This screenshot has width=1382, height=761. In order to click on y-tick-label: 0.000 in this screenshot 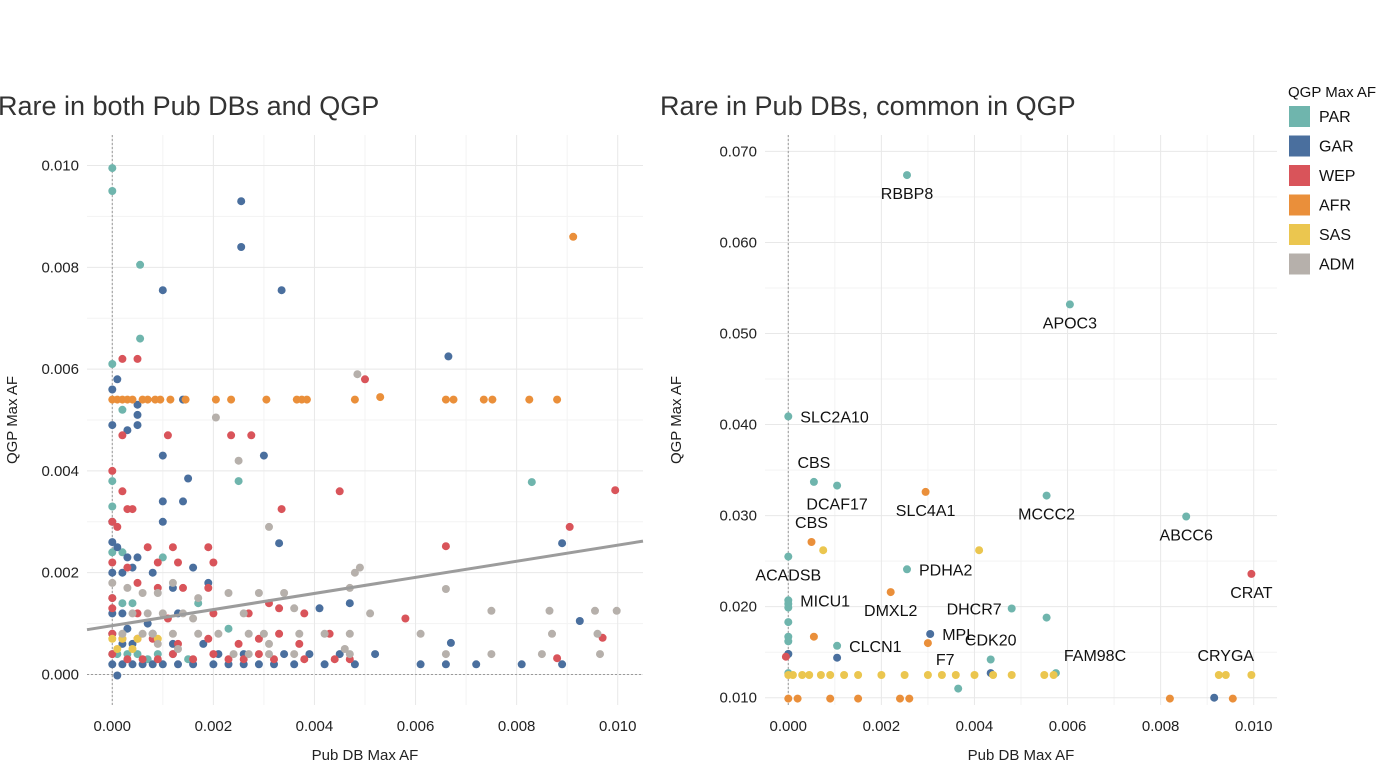, I will do `click(60, 674)`.